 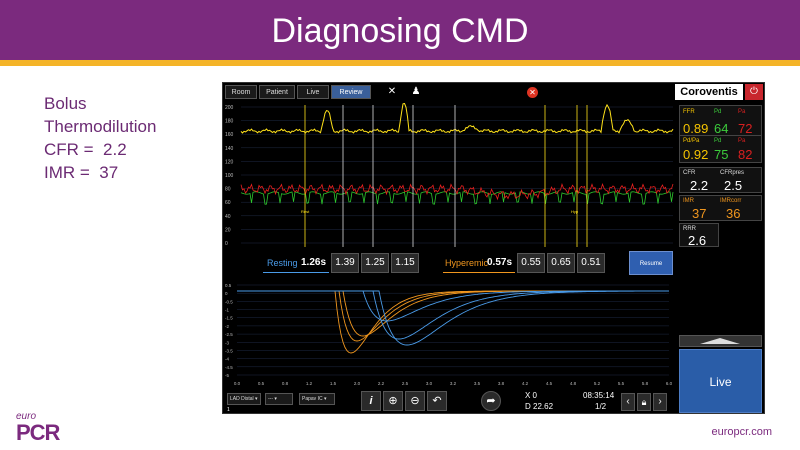 I want to click on x-tick-label: 1.5, so click(x=333, y=383).